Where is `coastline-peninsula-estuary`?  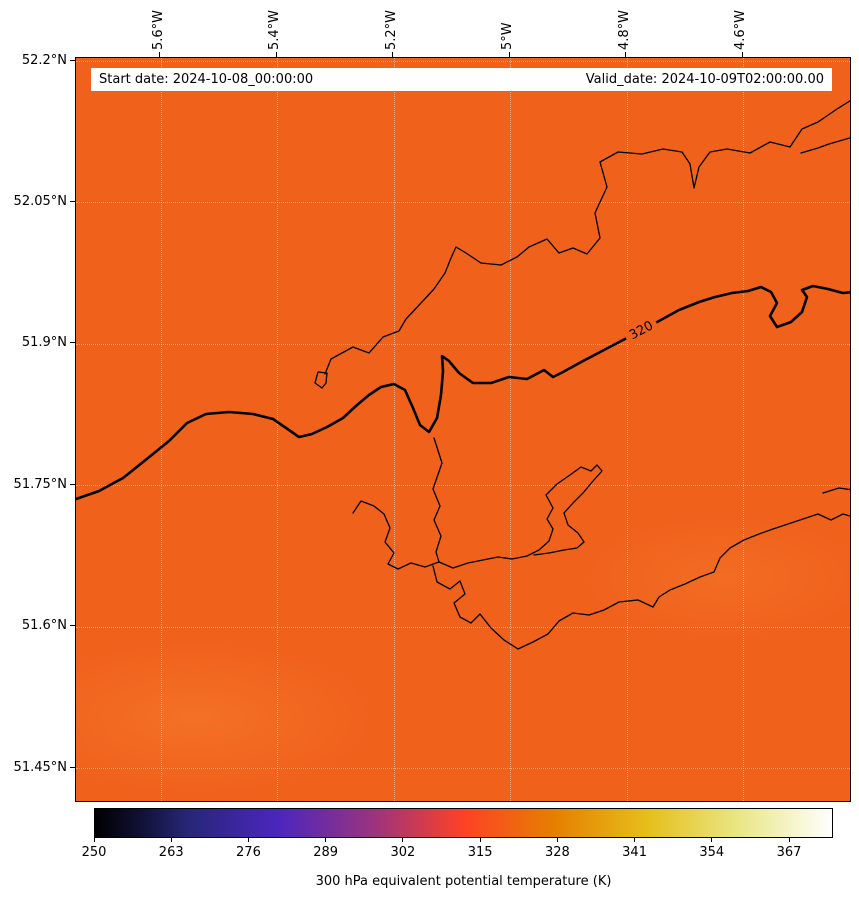
coastline-peninsula-estuary is located at coordinates (477, 517).